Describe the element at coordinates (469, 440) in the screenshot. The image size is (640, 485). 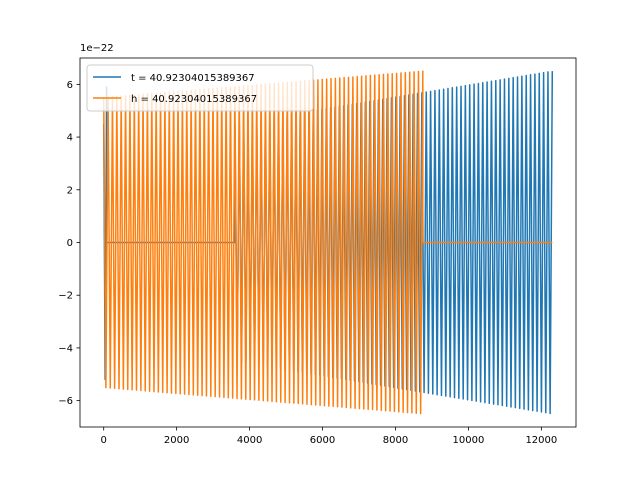
I see `x-tick-label: 10000` at that location.